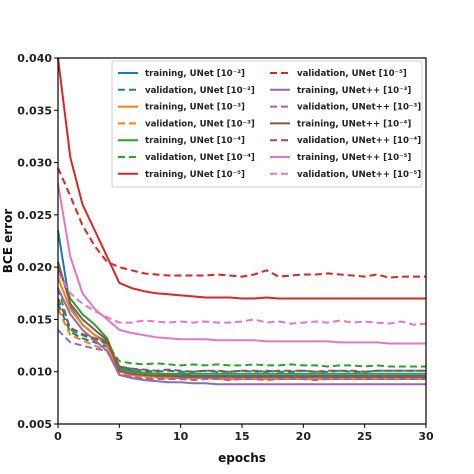 The height and width of the screenshot is (474, 474). What do you see at coordinates (34, 110) in the screenshot?
I see `y-tick-label: 0.035` at bounding box center [34, 110].